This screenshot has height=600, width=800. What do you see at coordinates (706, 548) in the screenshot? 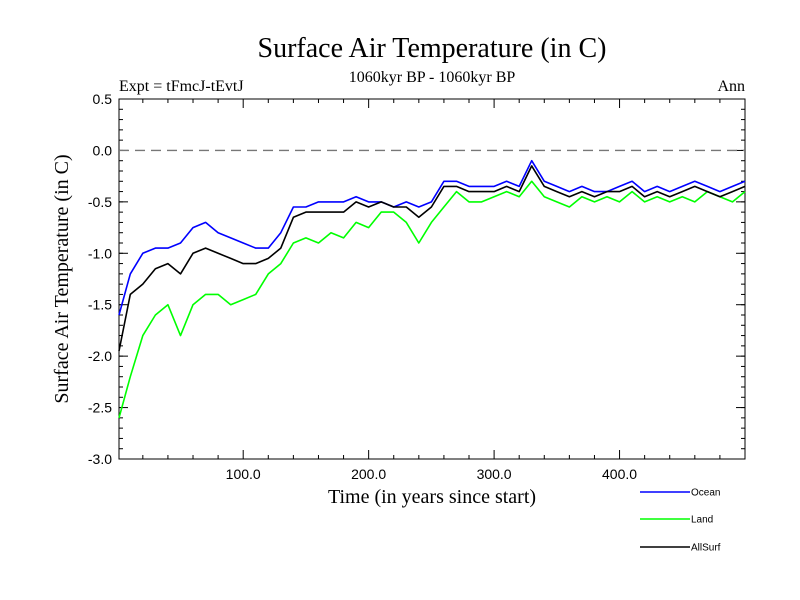
I see `legend-label-allsurf: AllSurf` at bounding box center [706, 548].